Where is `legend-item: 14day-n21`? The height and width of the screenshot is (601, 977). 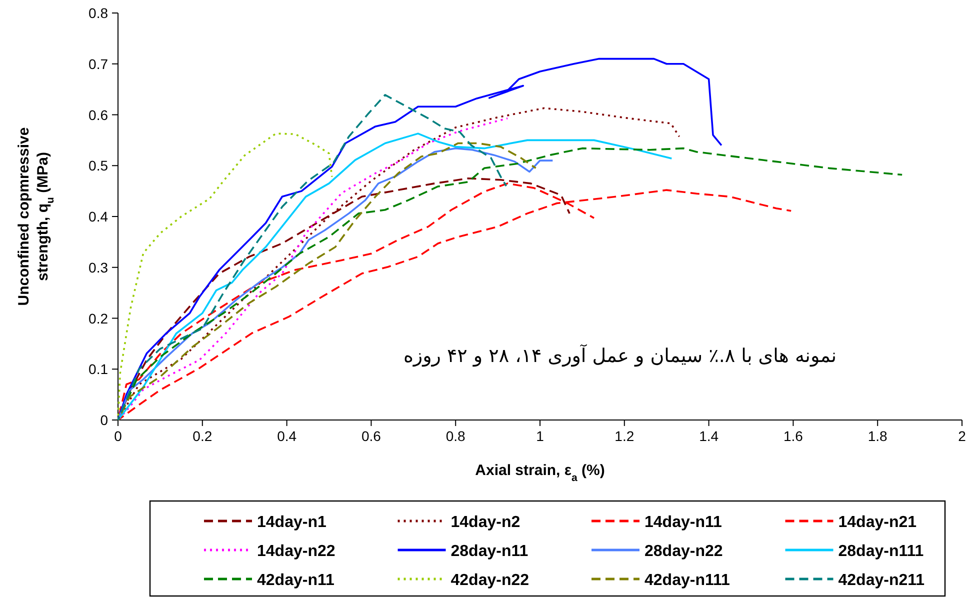
legend-item: 14day-n21 is located at coordinates (851, 522).